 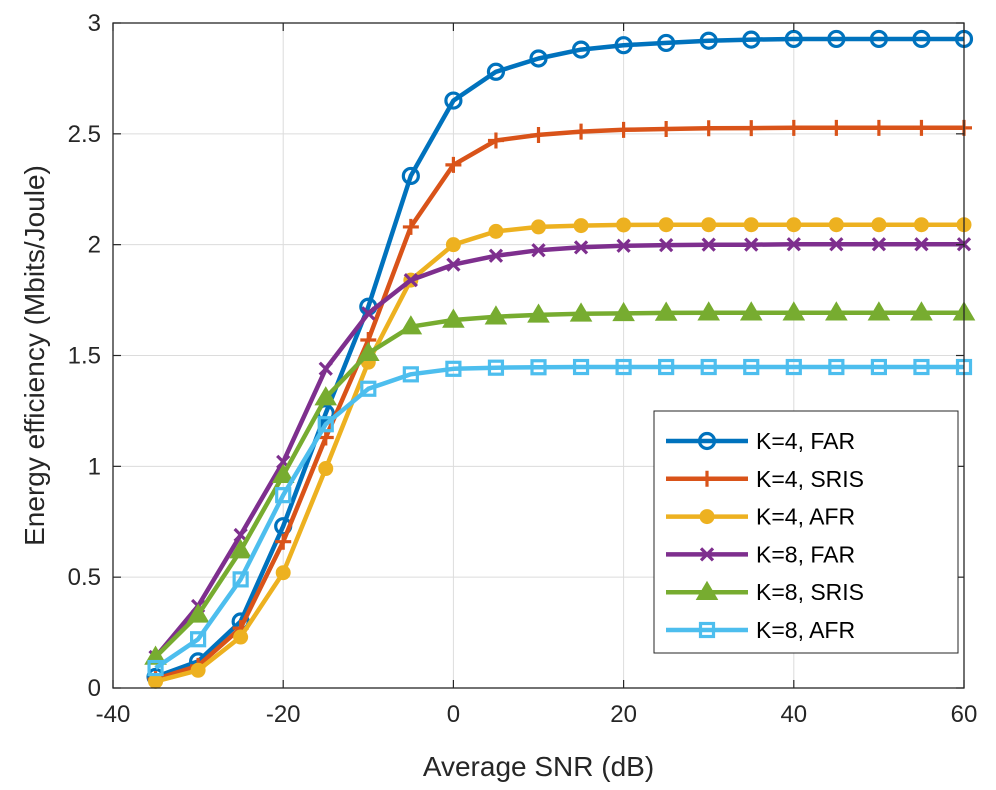 I want to click on y-tick-labels: 0 0.5 1 1.5 2 2.5 3, so click(x=84, y=356).